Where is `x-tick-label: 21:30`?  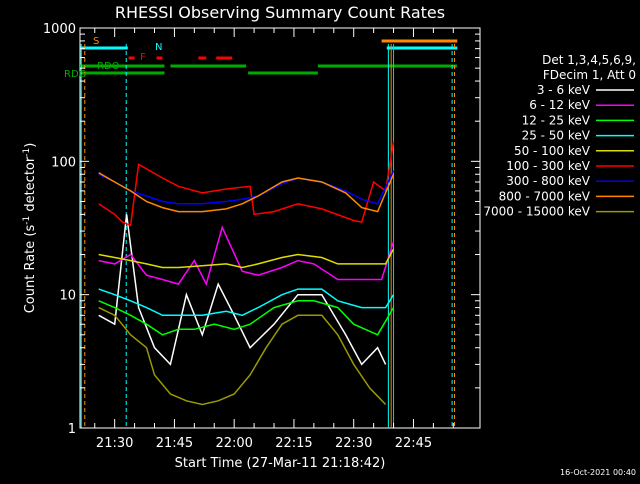 x-tick-label: 21:30 is located at coordinates (114, 443).